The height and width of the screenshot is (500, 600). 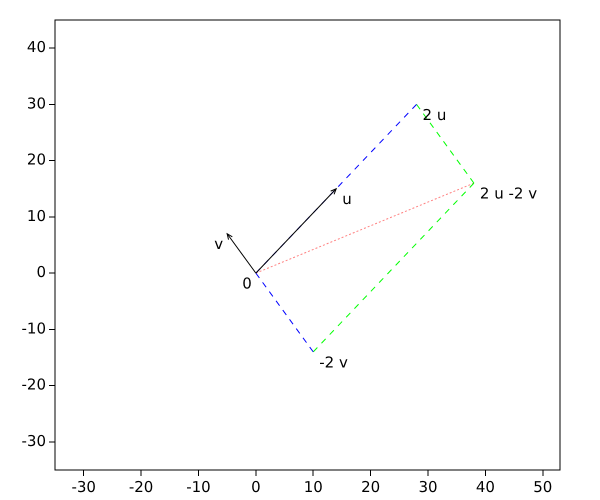 What do you see at coordinates (313, 487) in the screenshot?
I see `x-tick-label: 10` at bounding box center [313, 487].